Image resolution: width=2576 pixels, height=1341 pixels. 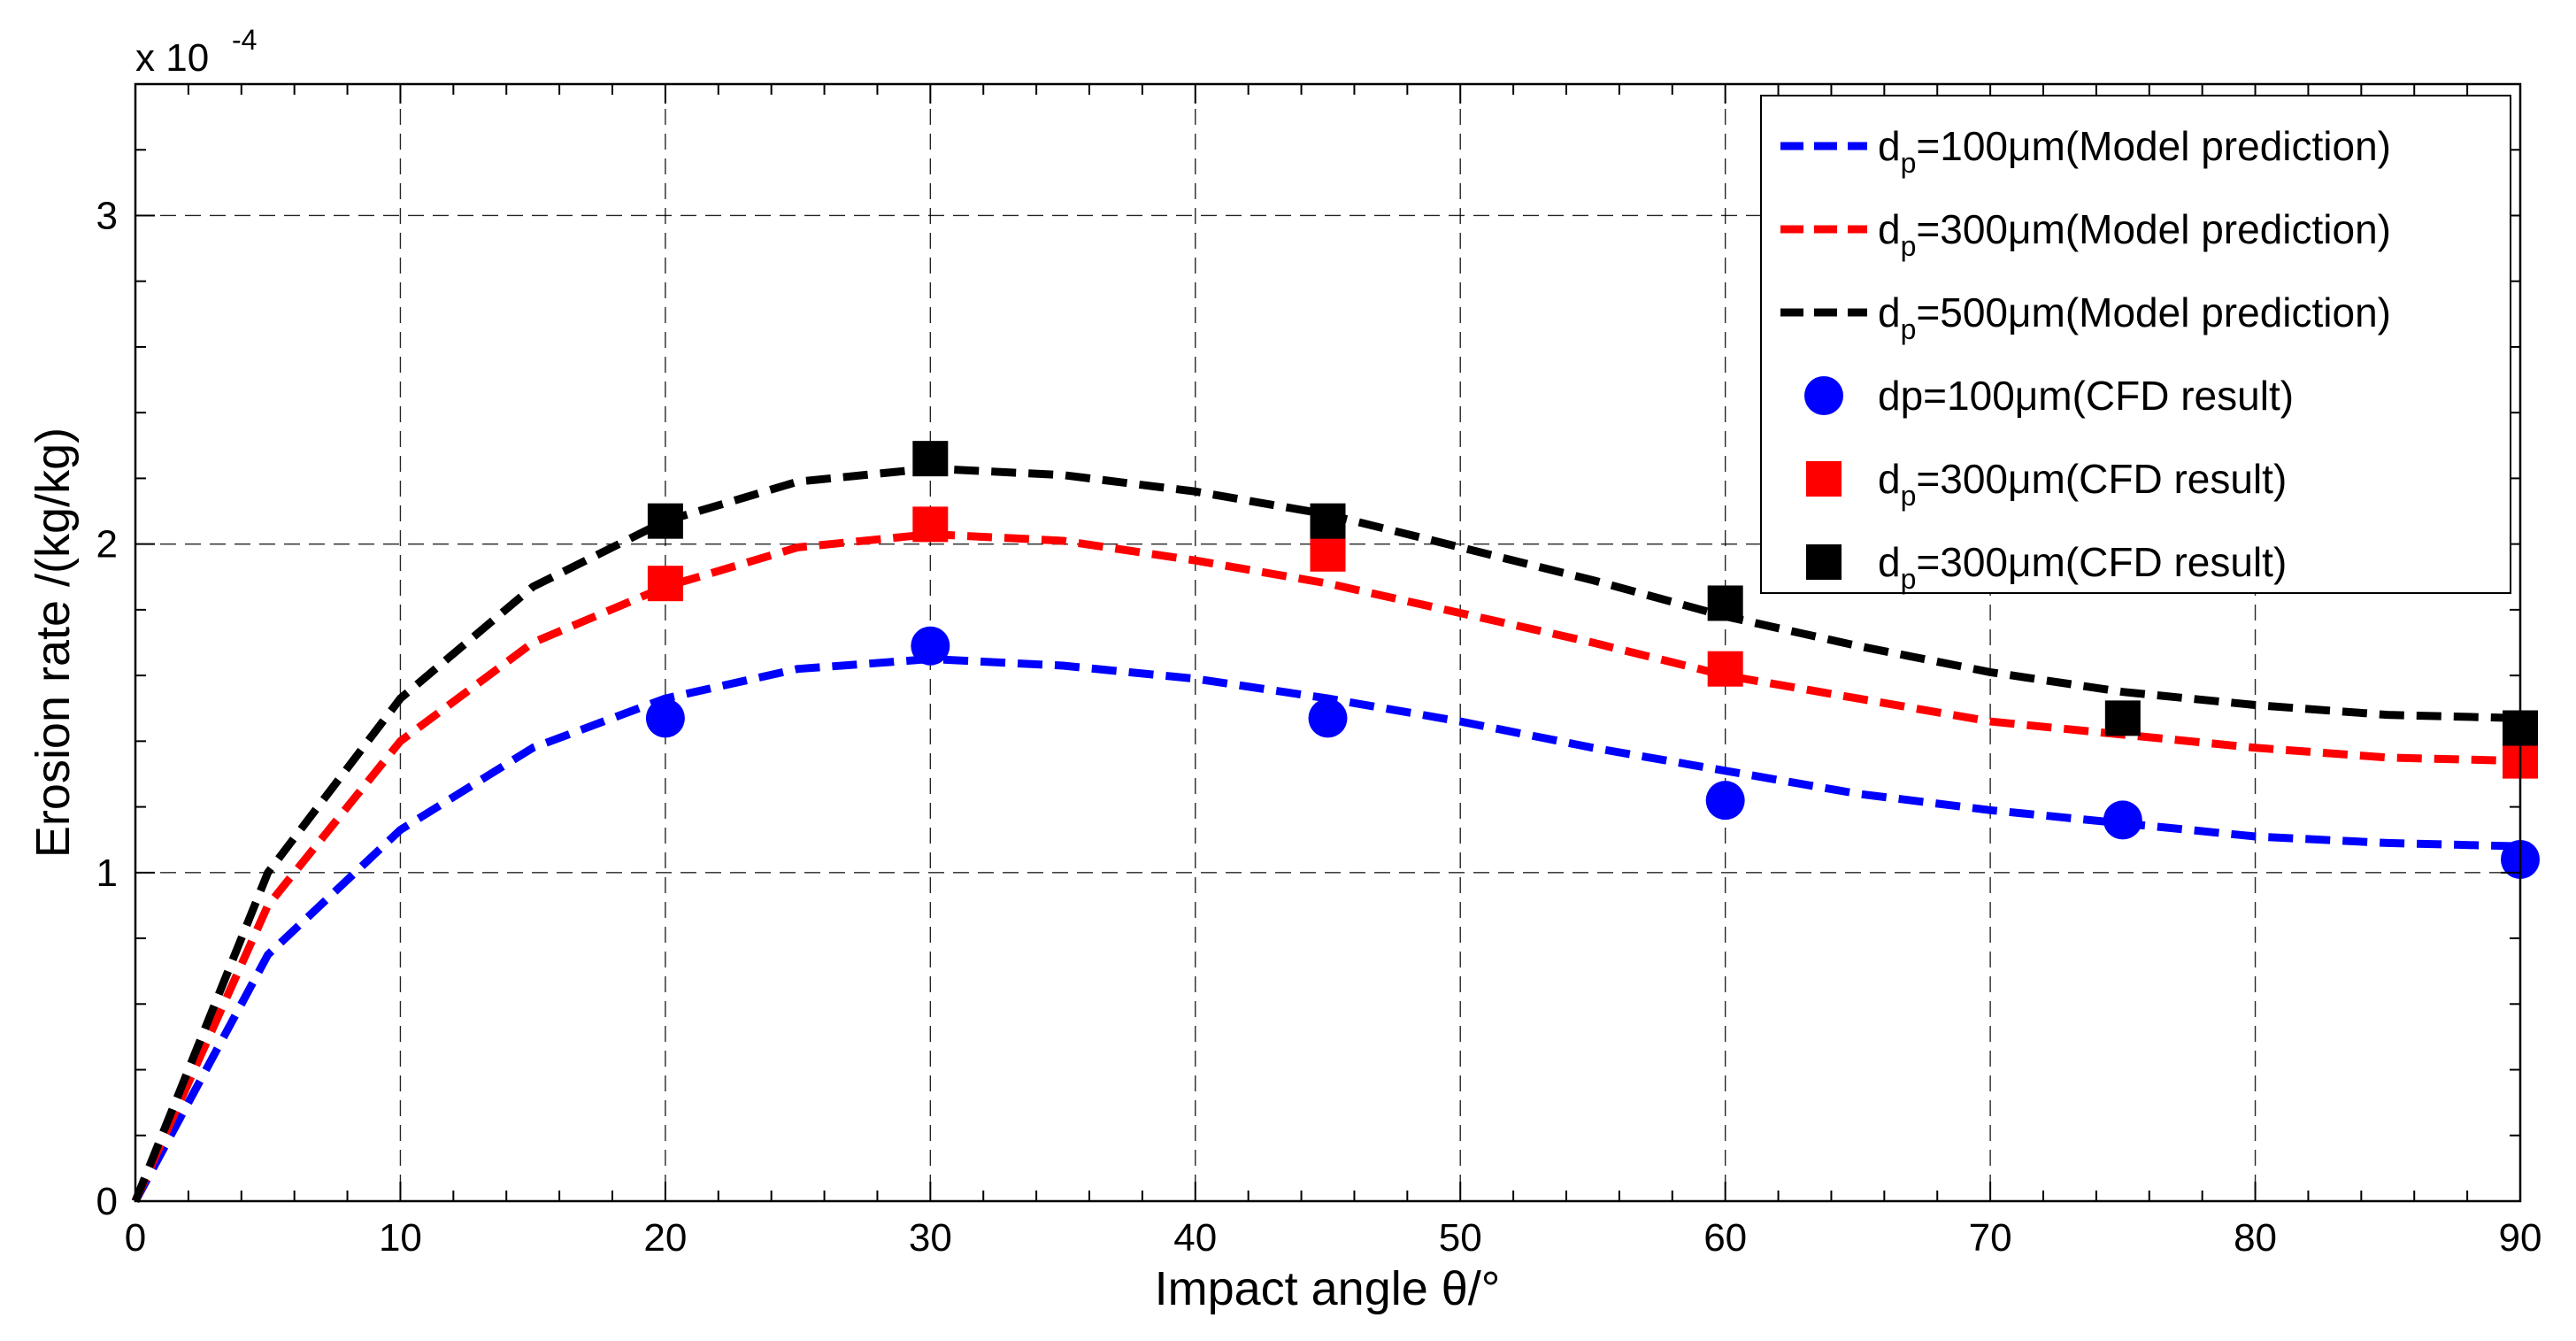 What do you see at coordinates (107, 1201) in the screenshot?
I see `y-tick-label: 0` at bounding box center [107, 1201].